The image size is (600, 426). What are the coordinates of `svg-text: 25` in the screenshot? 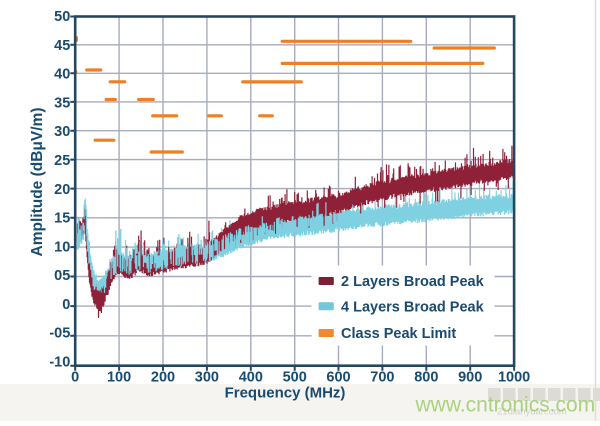 It's located at (62, 161).